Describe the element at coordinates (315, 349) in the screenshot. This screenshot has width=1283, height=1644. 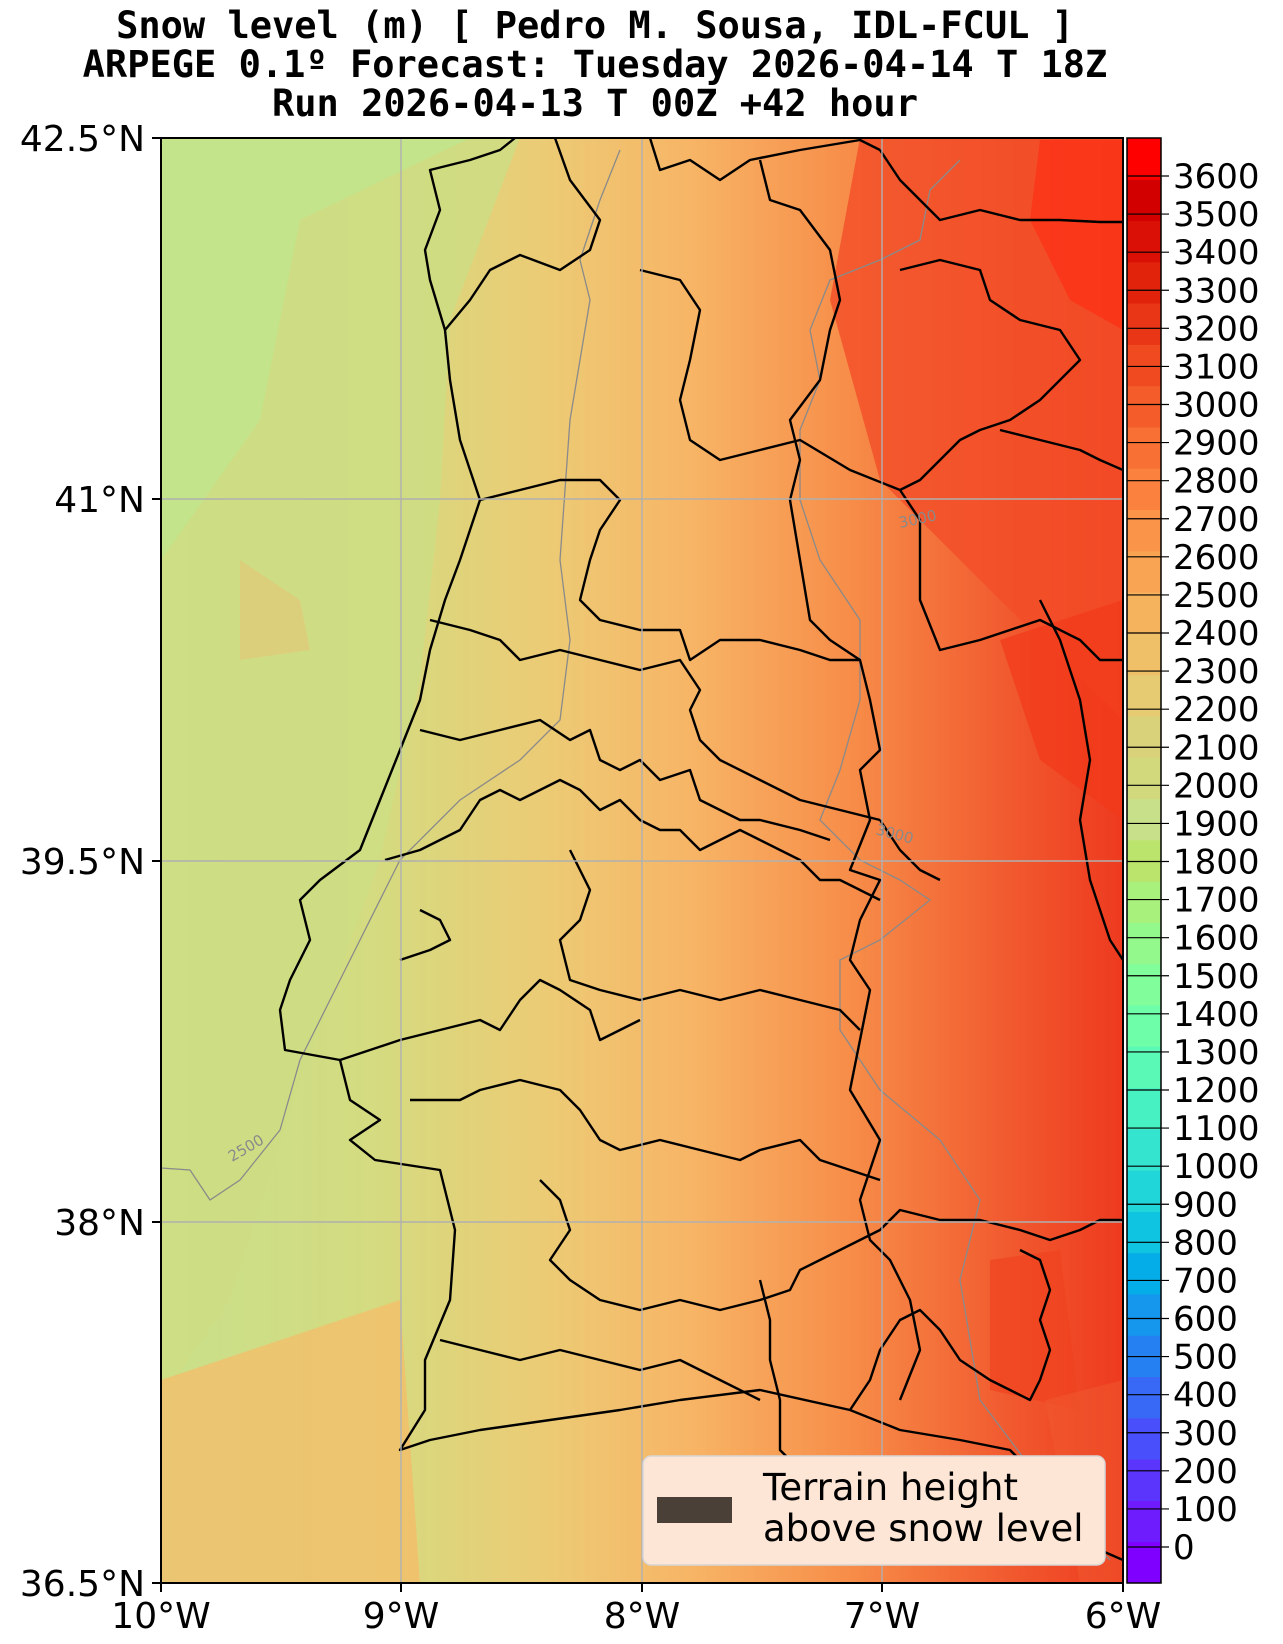
I see `northwest-low-zone` at that location.